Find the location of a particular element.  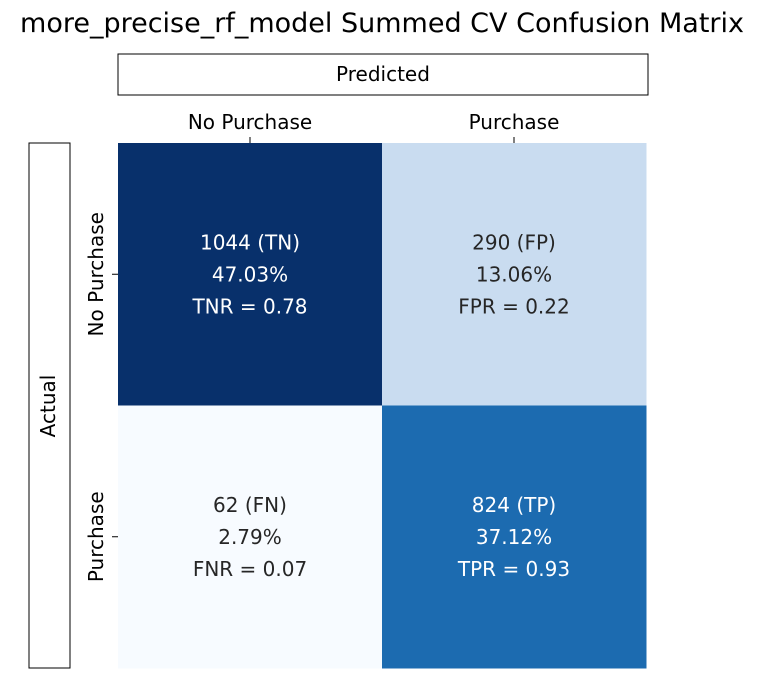

predicted-header-box is located at coordinates (383, 74).